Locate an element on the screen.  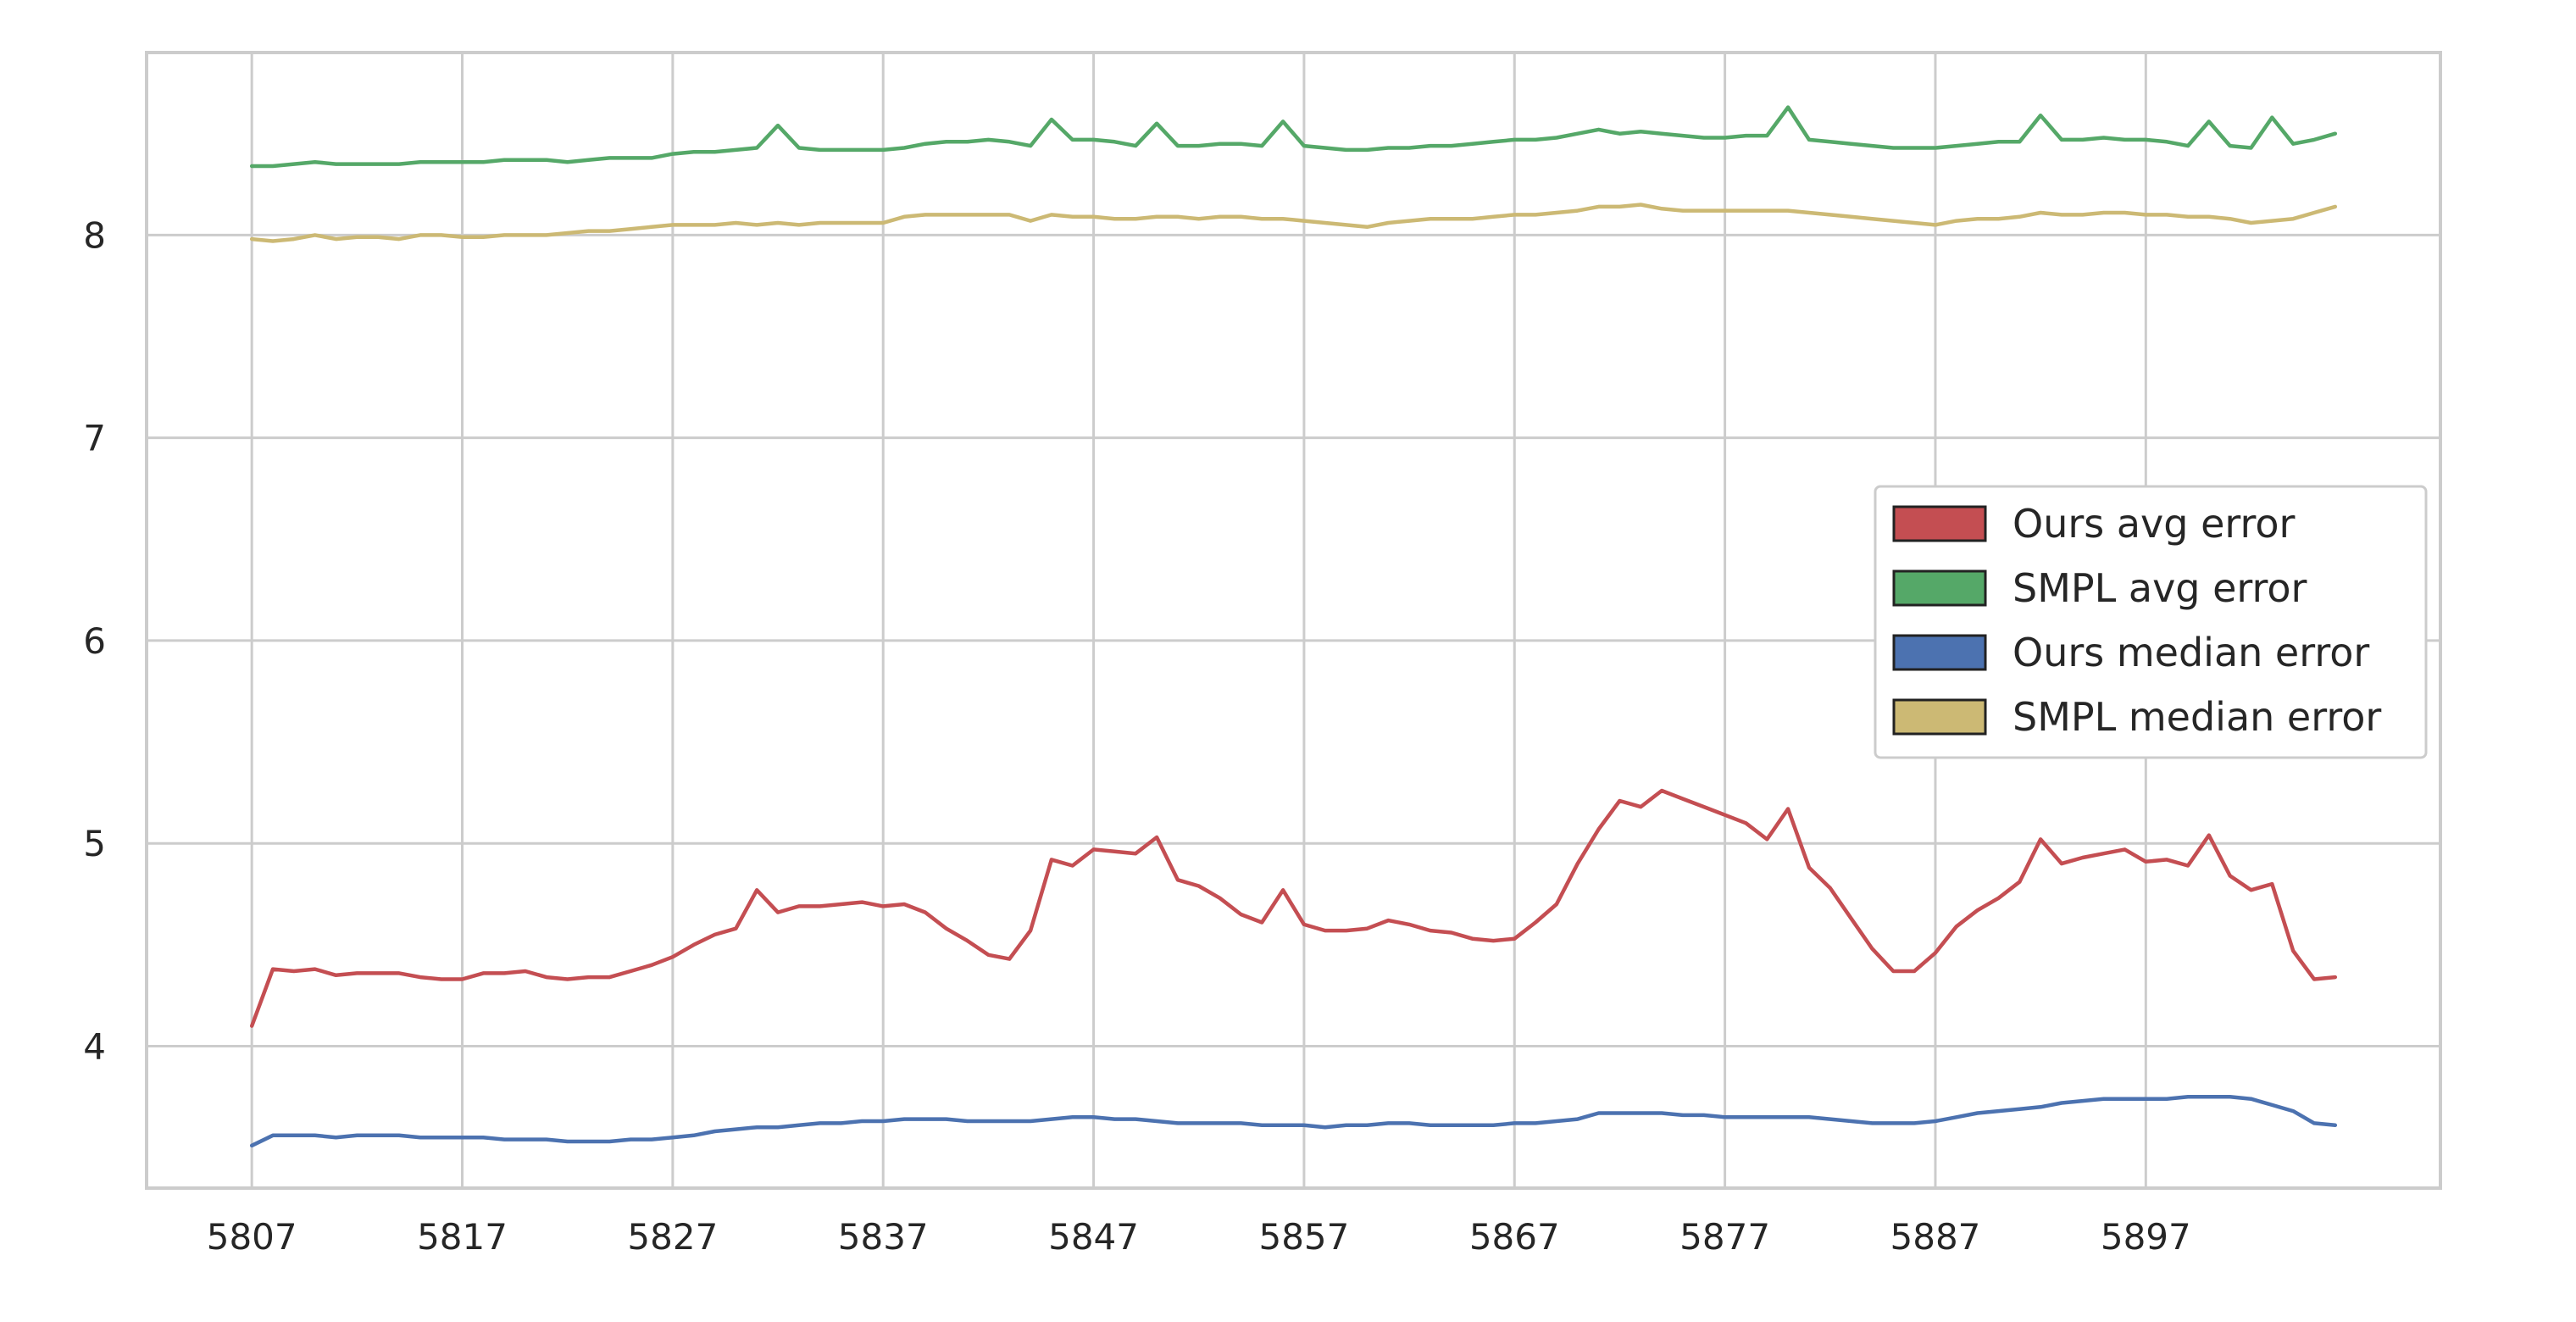
x-tick-label-5807: 5807 is located at coordinates (252, 1237).